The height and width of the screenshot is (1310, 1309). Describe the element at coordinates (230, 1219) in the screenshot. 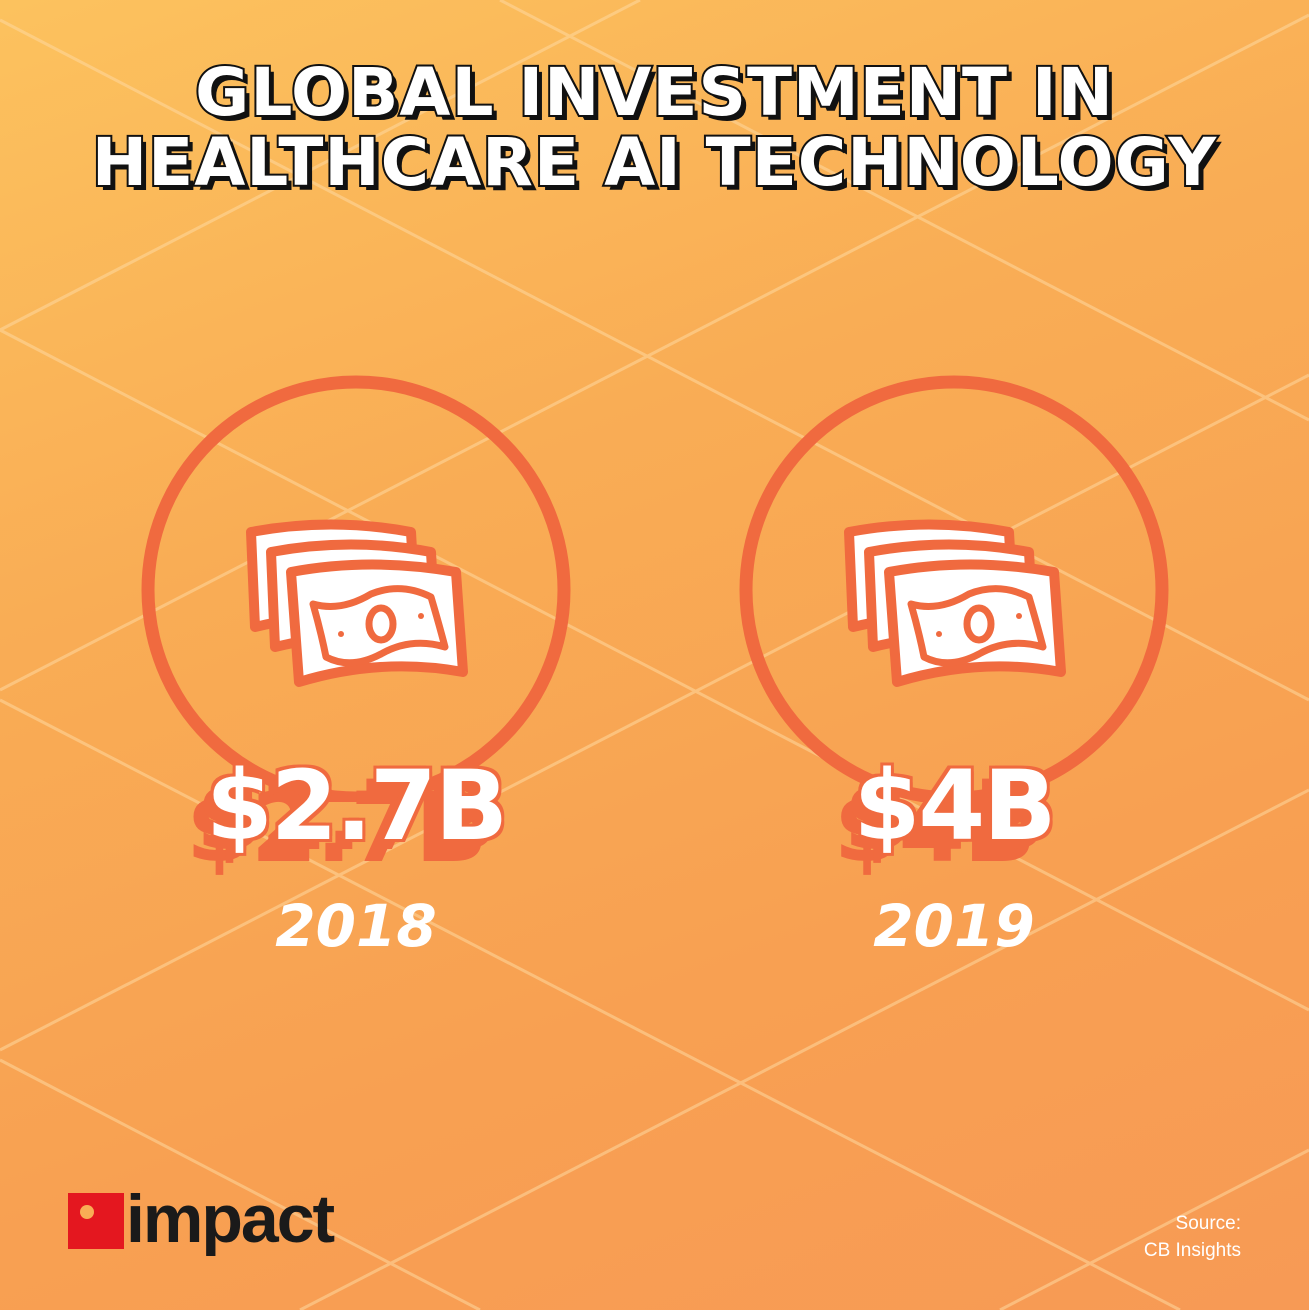

I see `logo-text: impact` at that location.